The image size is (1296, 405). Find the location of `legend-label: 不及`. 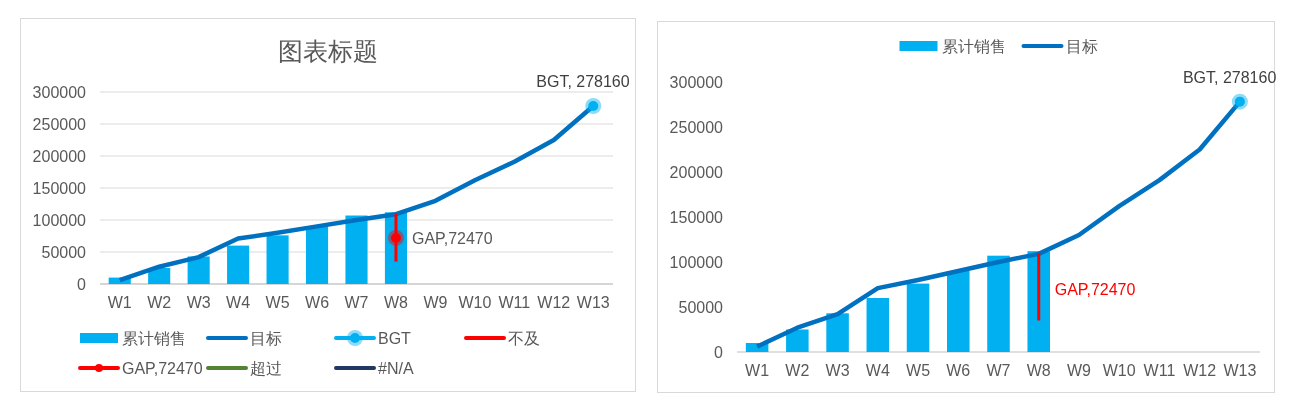

legend-label: 不及 is located at coordinates (524, 338).